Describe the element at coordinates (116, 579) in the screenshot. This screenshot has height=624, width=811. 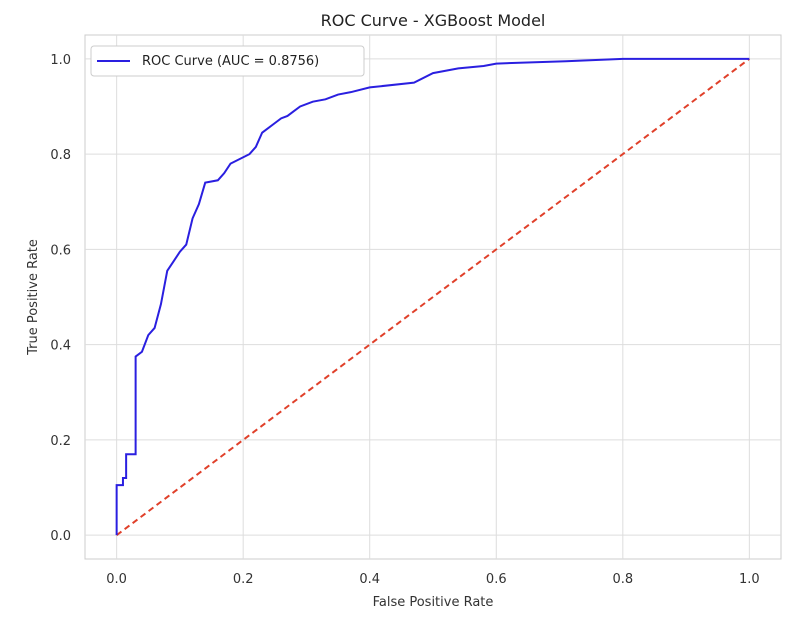
I see `x-tick-label: 0.0` at that location.